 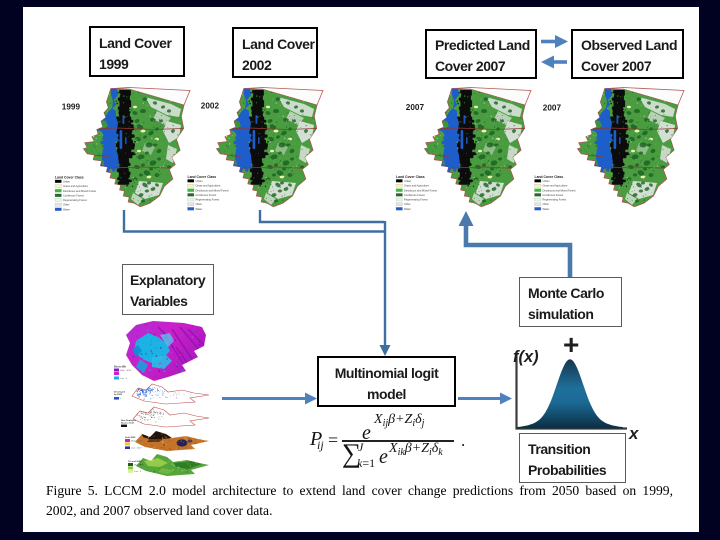 I want to click on svg-text: 1999, so click(x=71, y=107).